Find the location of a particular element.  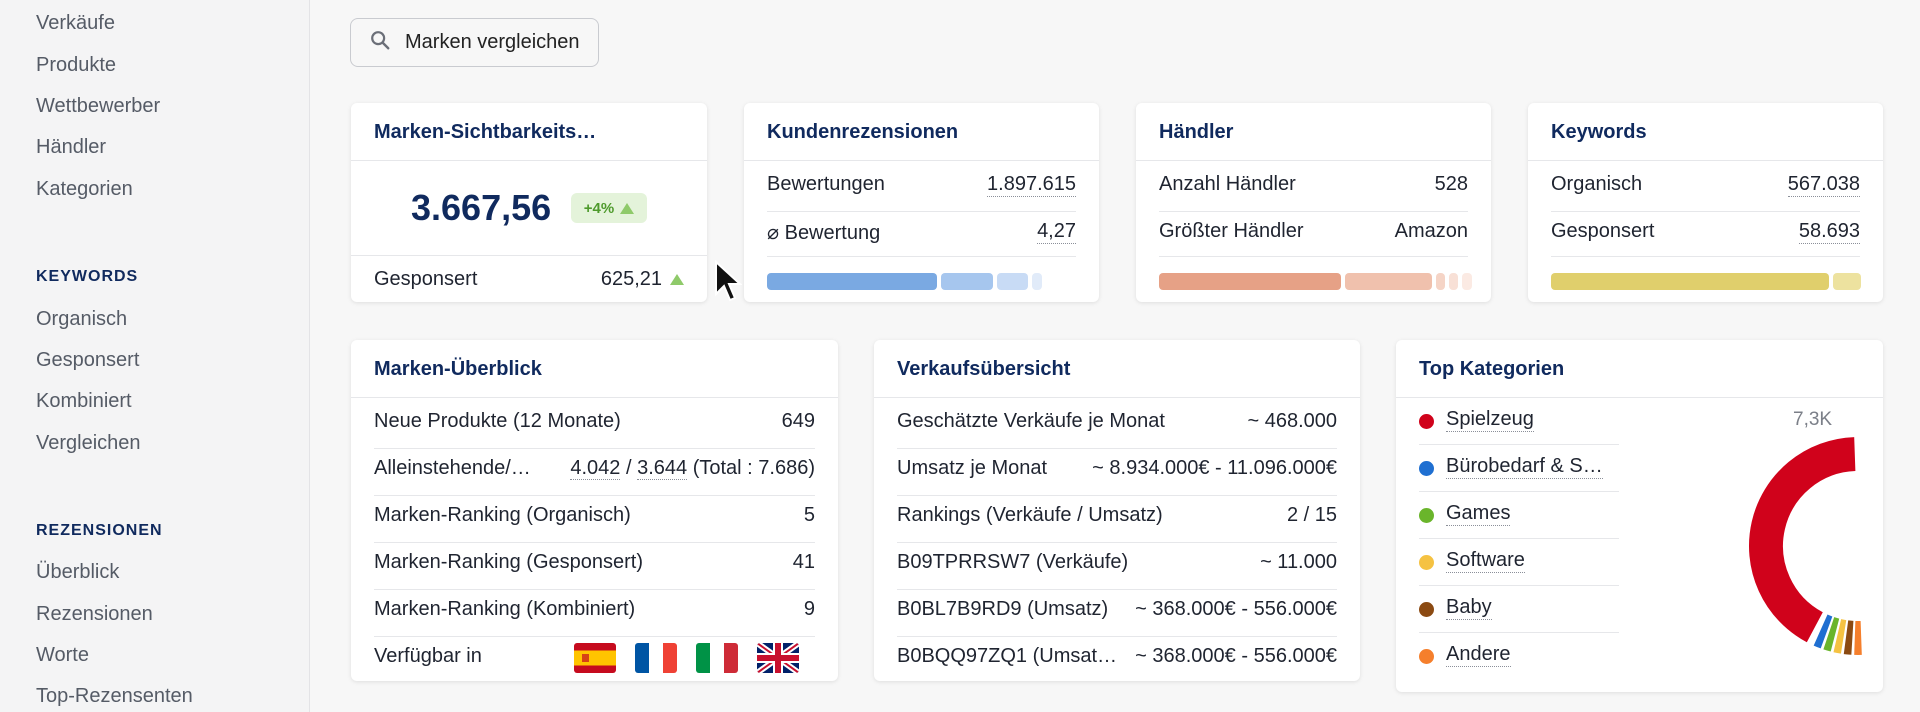

flag-spain-icon is located at coordinates (595, 658).